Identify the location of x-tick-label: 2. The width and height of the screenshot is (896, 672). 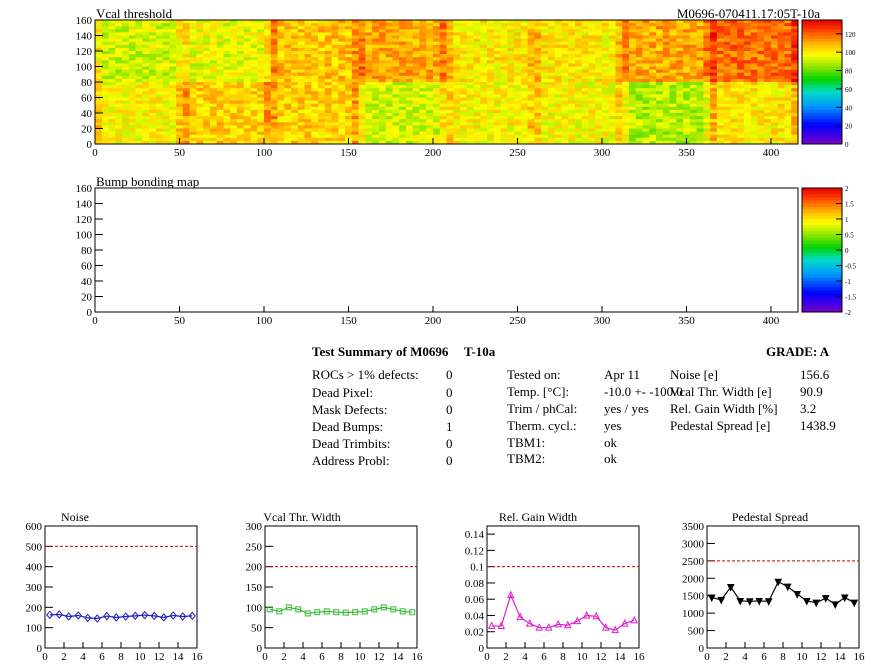
(726, 657).